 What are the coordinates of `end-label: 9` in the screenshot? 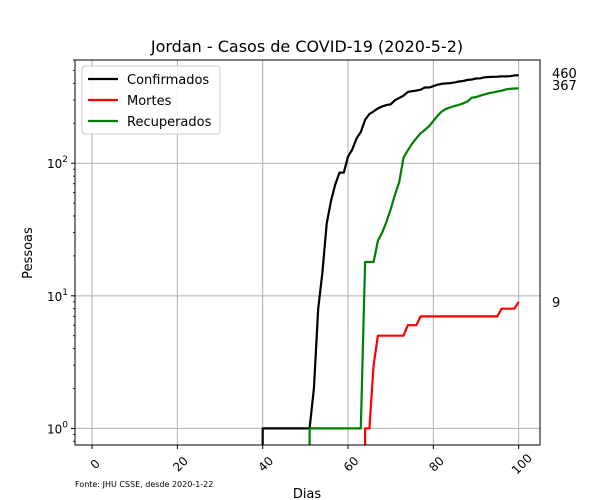 It's located at (556, 303).